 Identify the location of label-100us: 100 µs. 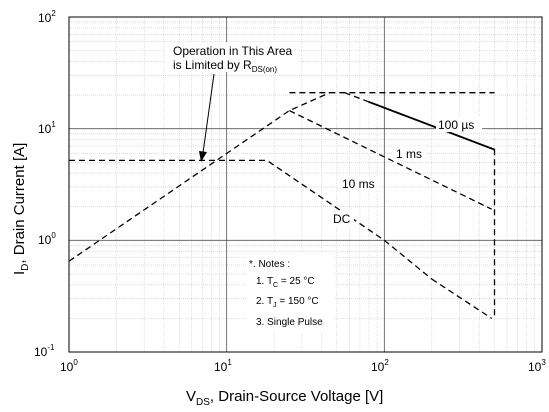
(456, 125).